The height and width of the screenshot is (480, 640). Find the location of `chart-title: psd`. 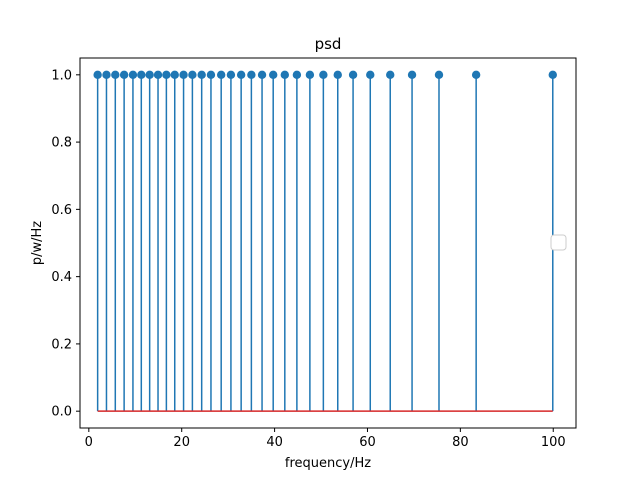

chart-title: psd is located at coordinates (328, 44).